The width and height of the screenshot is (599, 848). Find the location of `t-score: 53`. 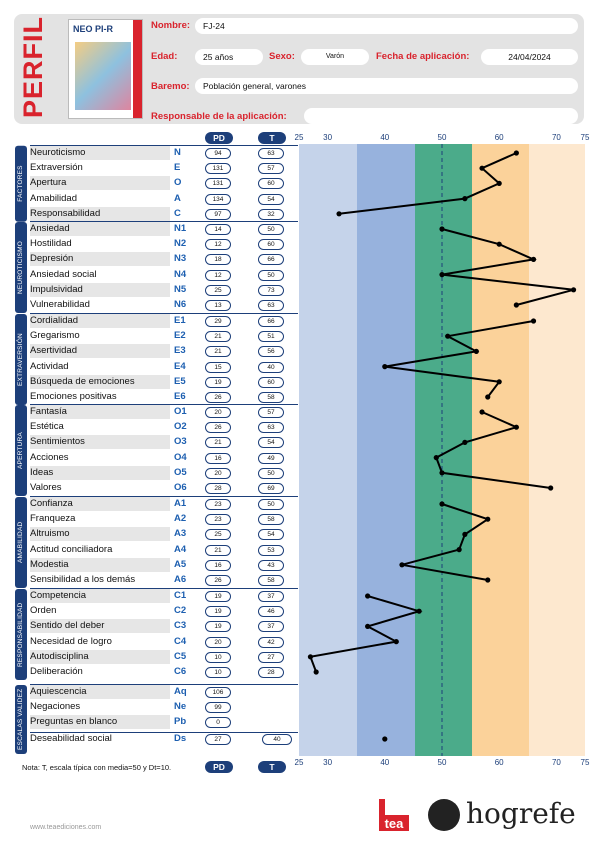

t-score: 53 is located at coordinates (271, 550).